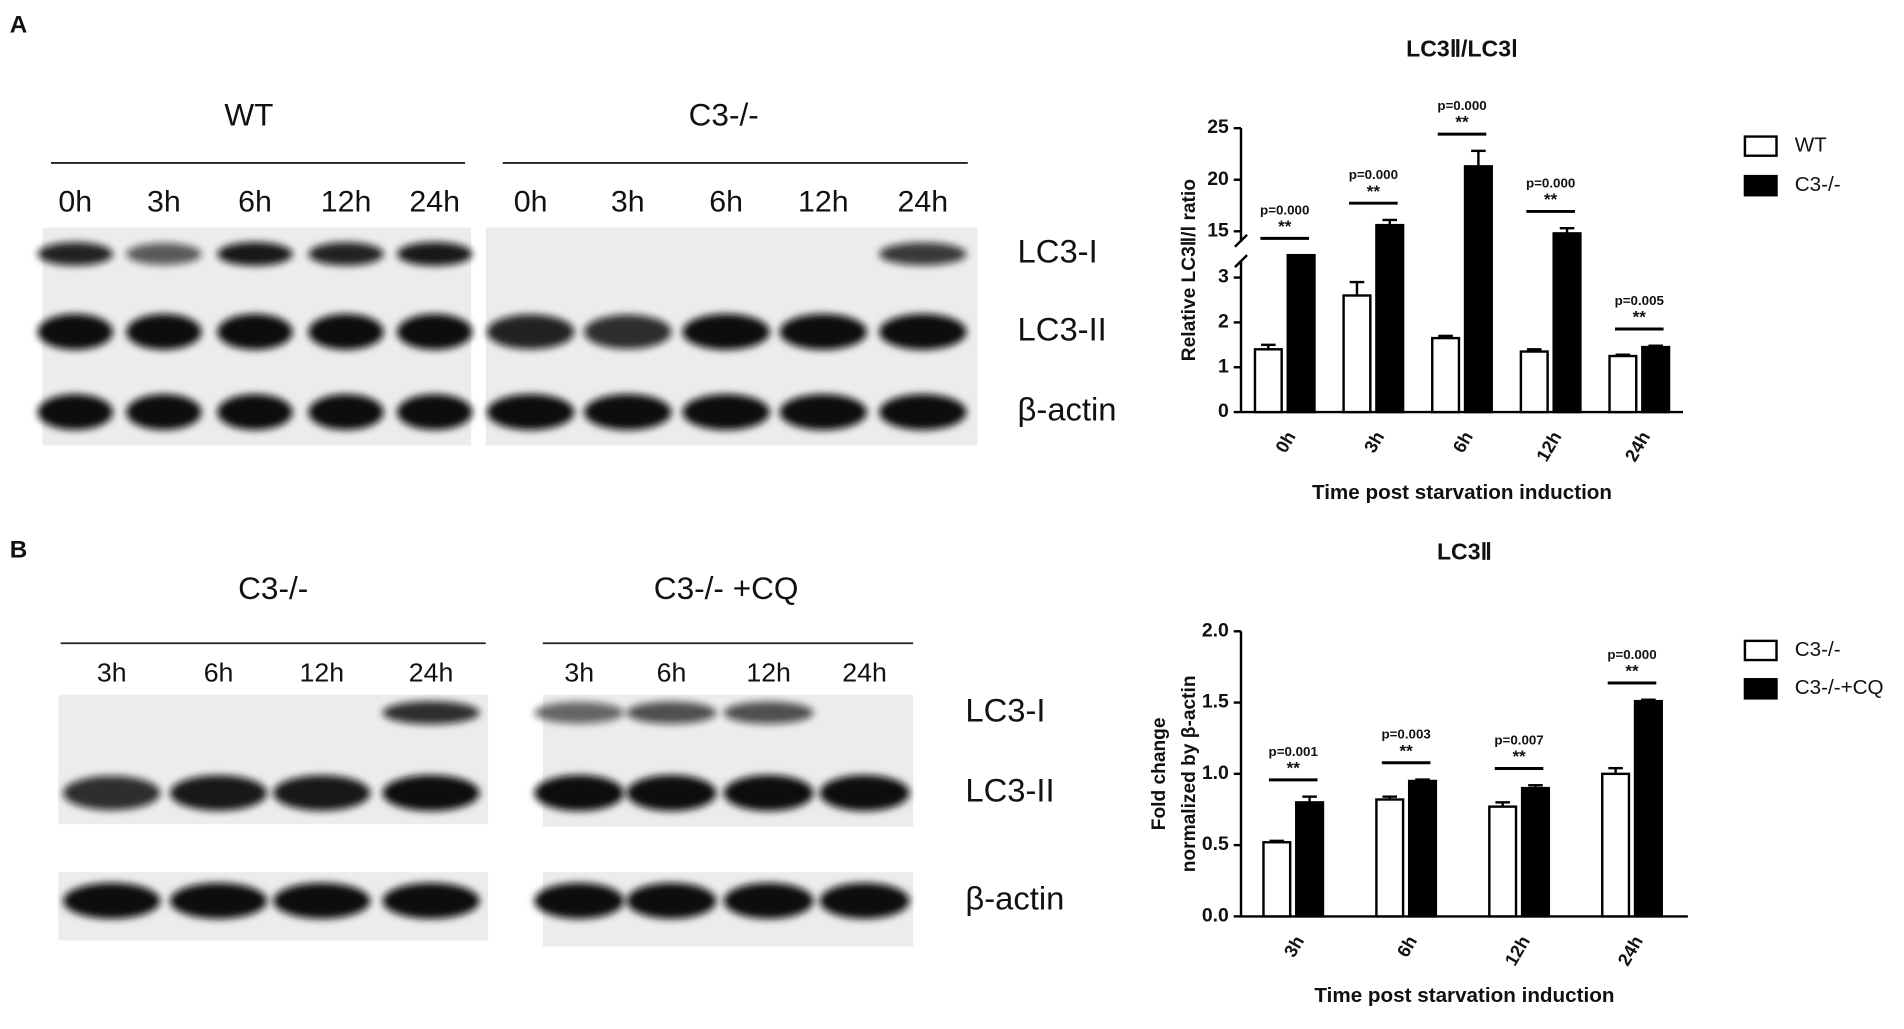 The height and width of the screenshot is (1029, 1904). What do you see at coordinates (1215, 773) in the screenshot?
I see `y-tick-label: 1.0` at bounding box center [1215, 773].